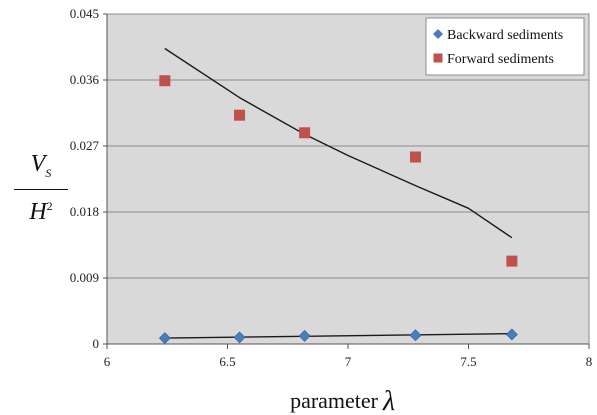  Describe the element at coordinates (438, 58) in the screenshot. I see `legend-square-marker` at that location.